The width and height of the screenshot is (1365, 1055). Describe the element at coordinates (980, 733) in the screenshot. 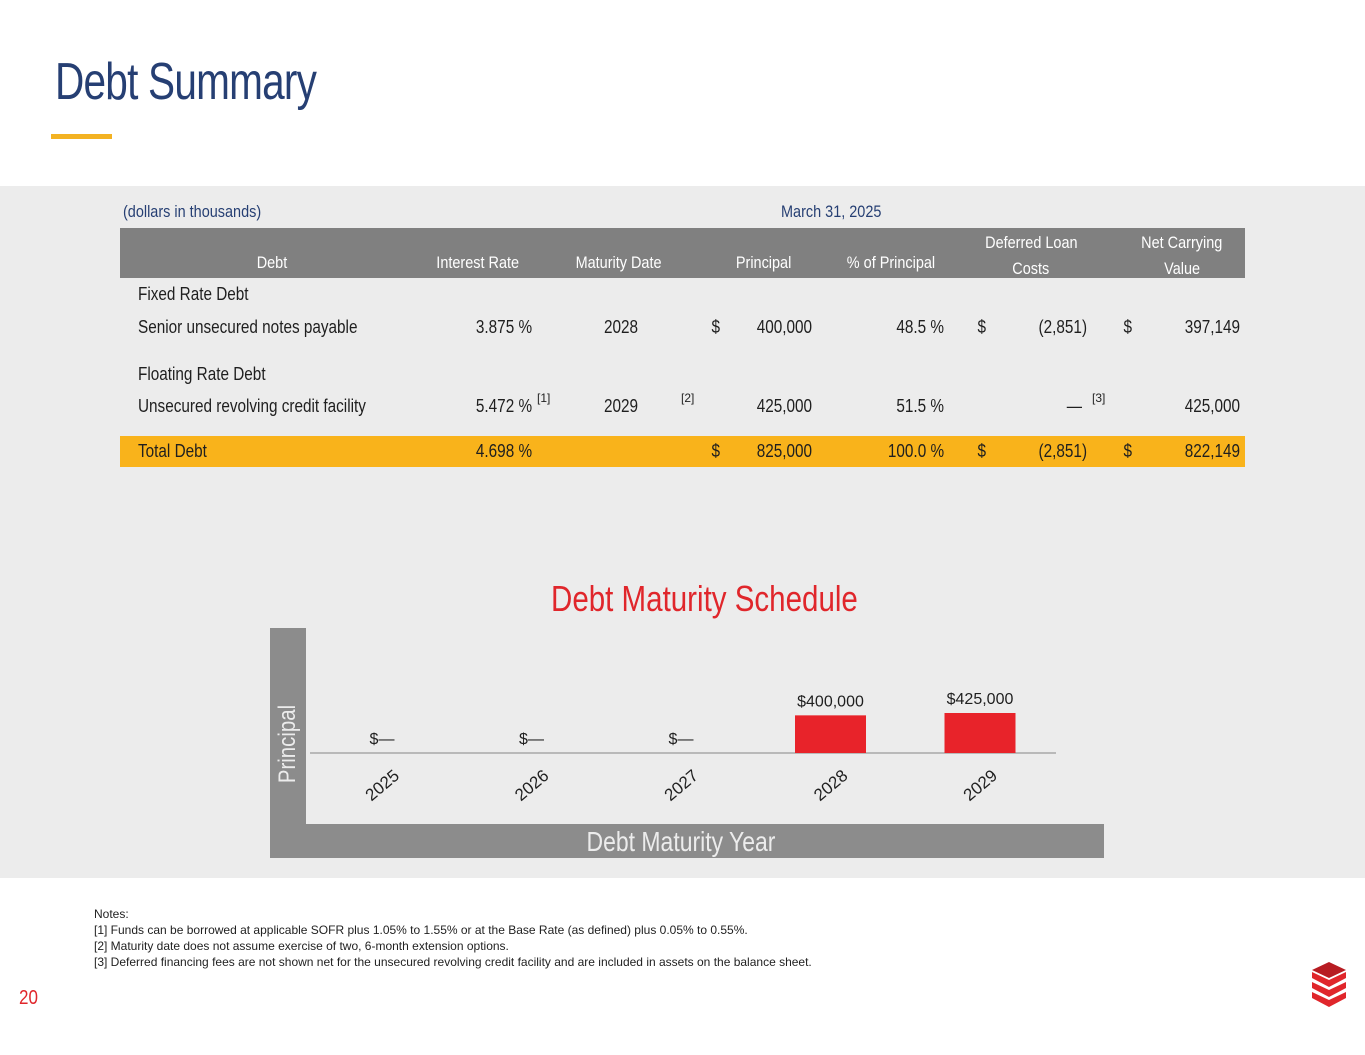

I see `bar-2029` at that location.